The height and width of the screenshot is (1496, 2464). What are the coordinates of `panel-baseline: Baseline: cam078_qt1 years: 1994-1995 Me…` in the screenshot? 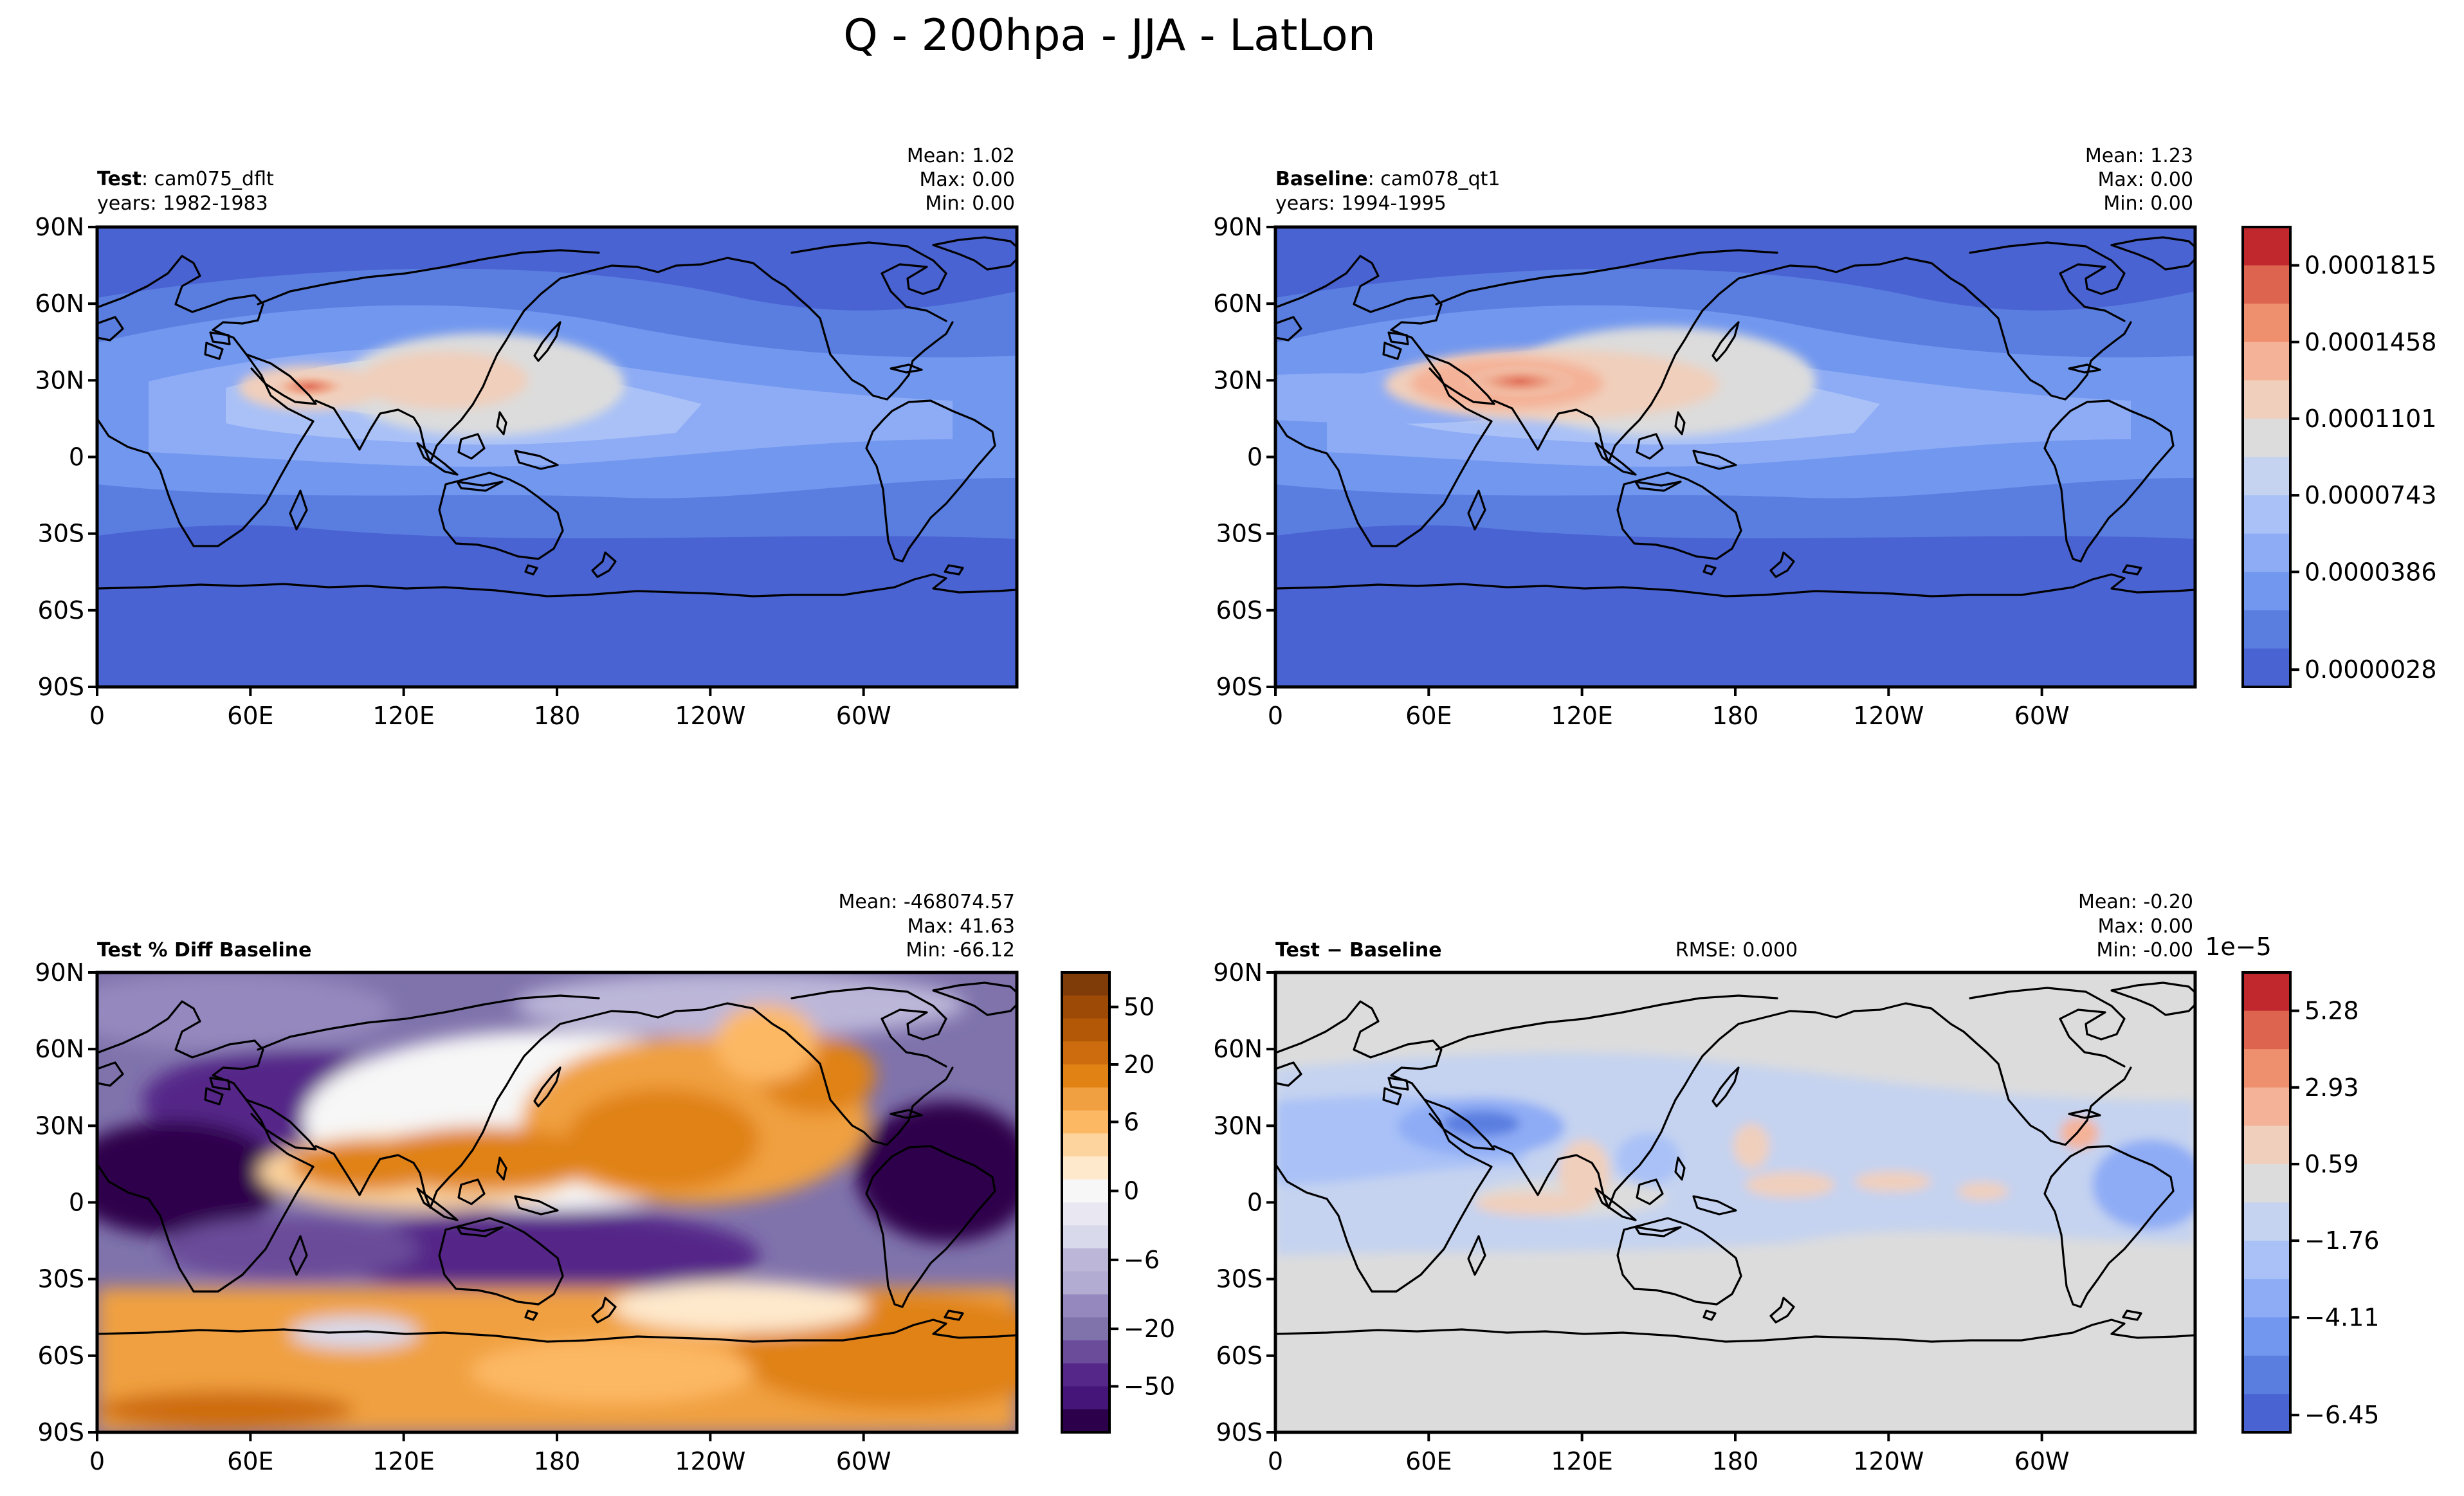 It's located at (1735, 417).